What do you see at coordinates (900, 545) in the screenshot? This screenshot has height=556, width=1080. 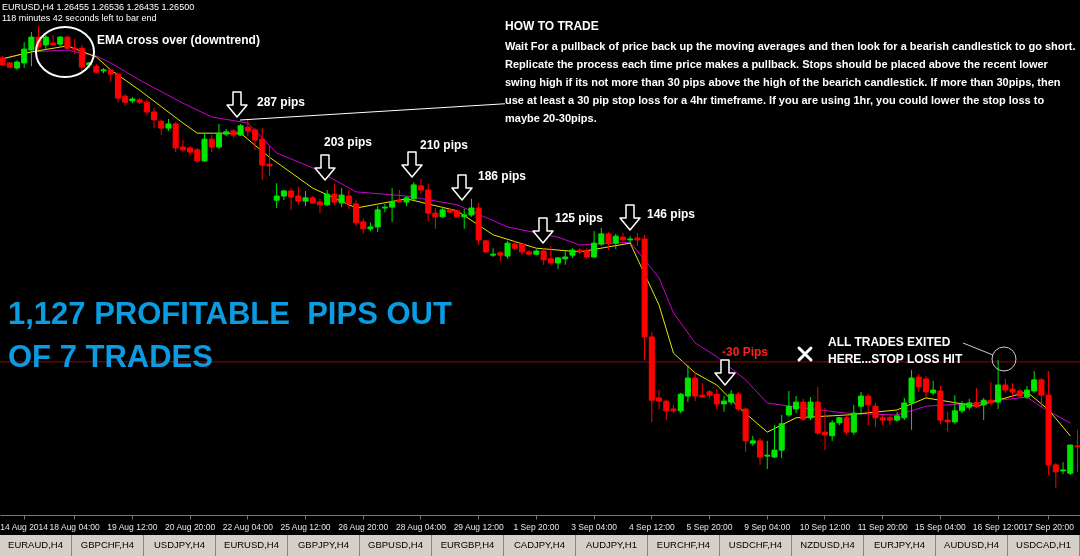 I see `text: EURJPY,H4` at bounding box center [900, 545].